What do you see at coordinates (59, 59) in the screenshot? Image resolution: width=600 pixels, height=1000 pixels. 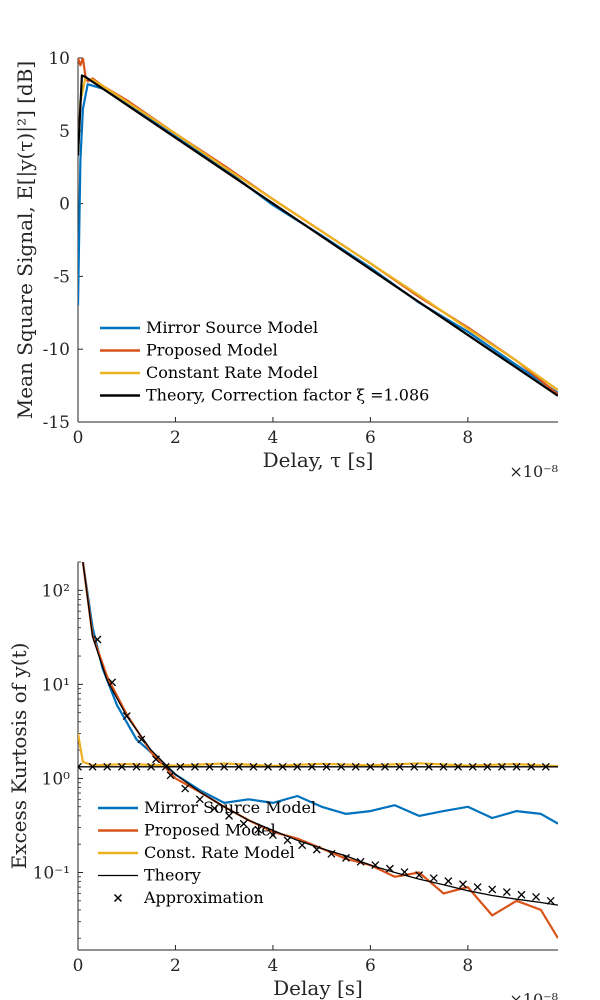 I see `y-tick-label: 10` at bounding box center [59, 59].